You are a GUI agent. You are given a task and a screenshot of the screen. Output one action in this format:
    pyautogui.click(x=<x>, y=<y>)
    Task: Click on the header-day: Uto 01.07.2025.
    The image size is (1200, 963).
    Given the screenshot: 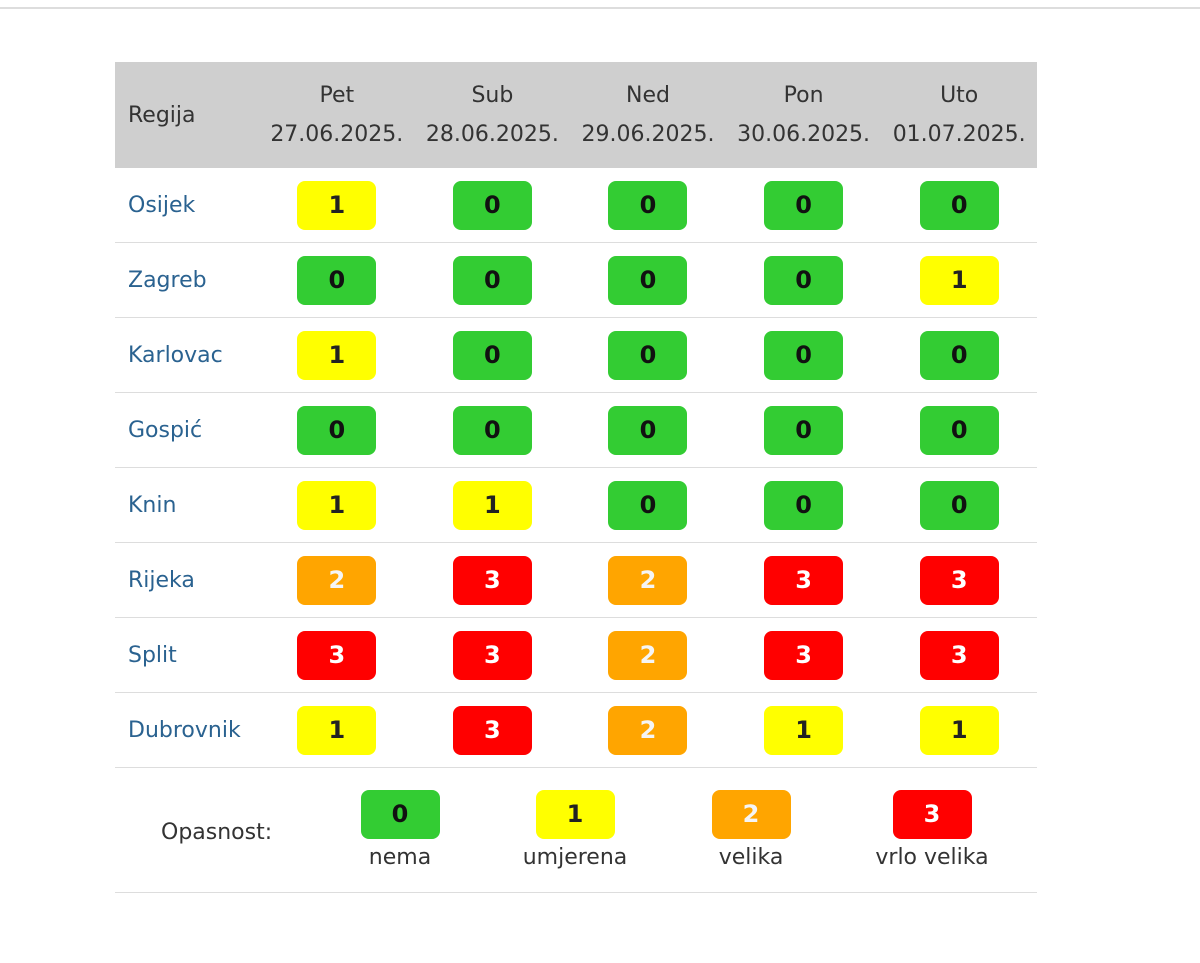 What is the action you would take?
    pyautogui.click(x=959, y=115)
    